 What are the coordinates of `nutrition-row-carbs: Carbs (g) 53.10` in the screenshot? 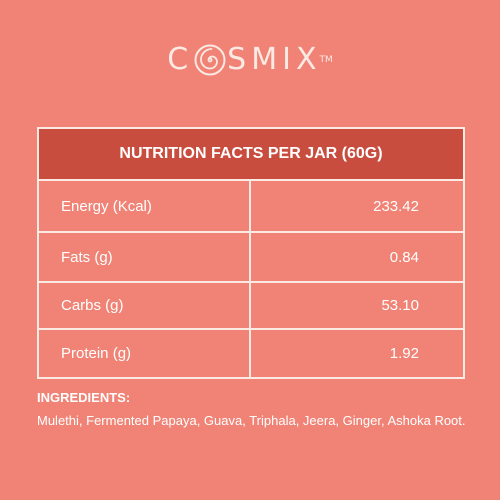 It's located at (251, 304).